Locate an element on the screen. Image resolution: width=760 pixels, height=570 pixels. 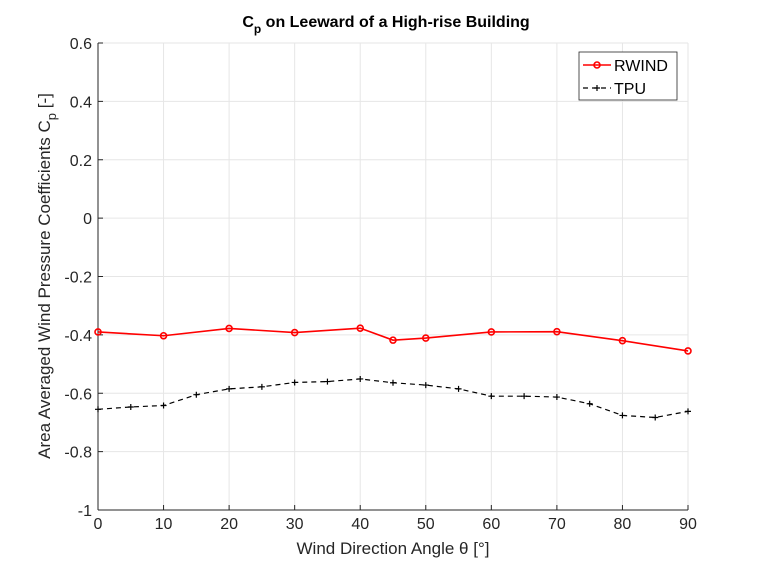
y-tick-label-2: -0.6 is located at coordinates (78, 394).